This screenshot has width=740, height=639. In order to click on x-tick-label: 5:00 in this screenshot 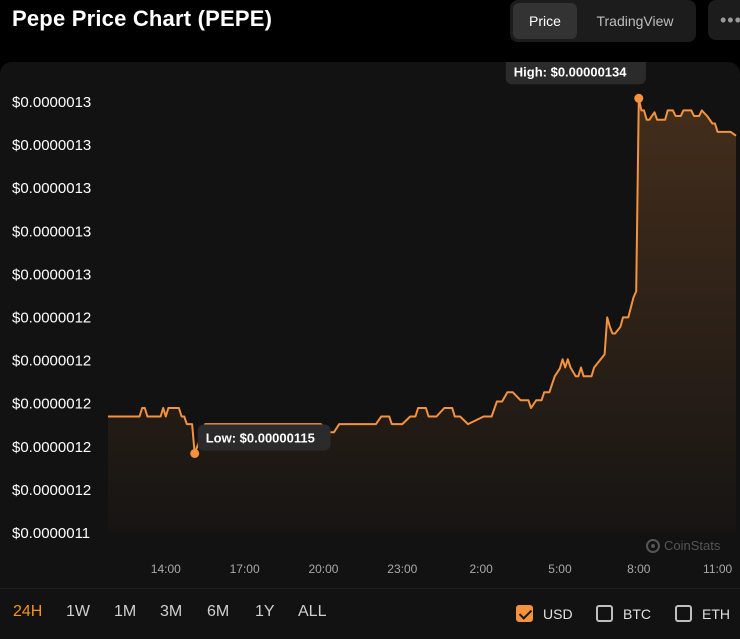, I will do `click(560, 569)`.